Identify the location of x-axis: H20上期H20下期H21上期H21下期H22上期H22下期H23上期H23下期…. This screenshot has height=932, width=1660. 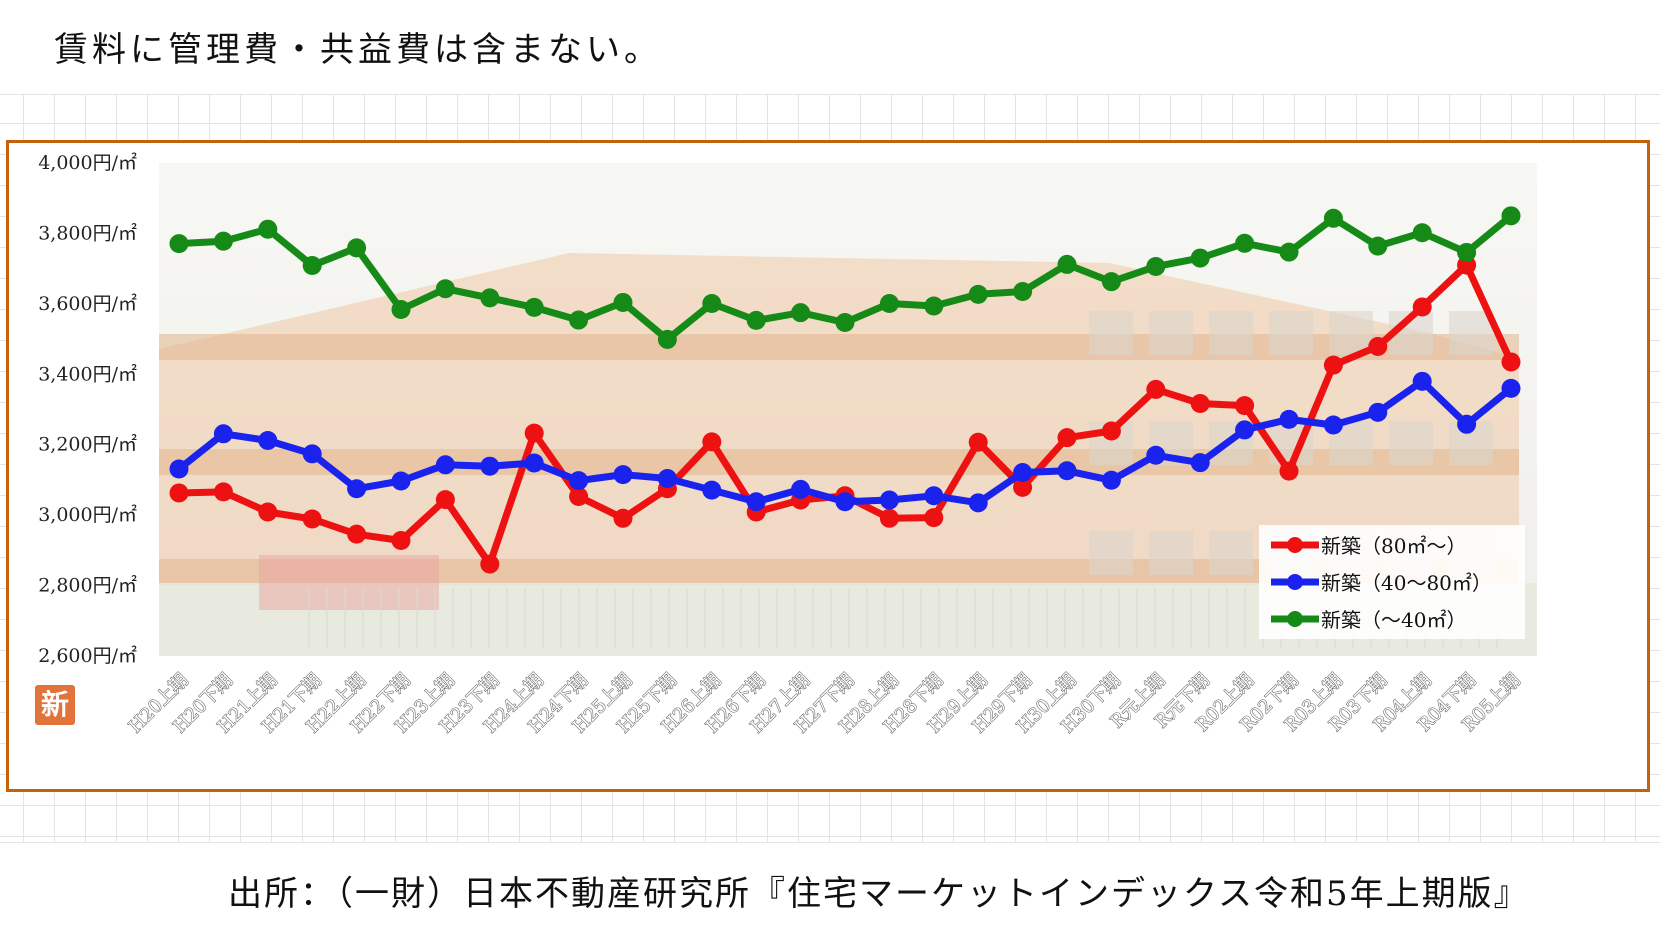
(824, 703).